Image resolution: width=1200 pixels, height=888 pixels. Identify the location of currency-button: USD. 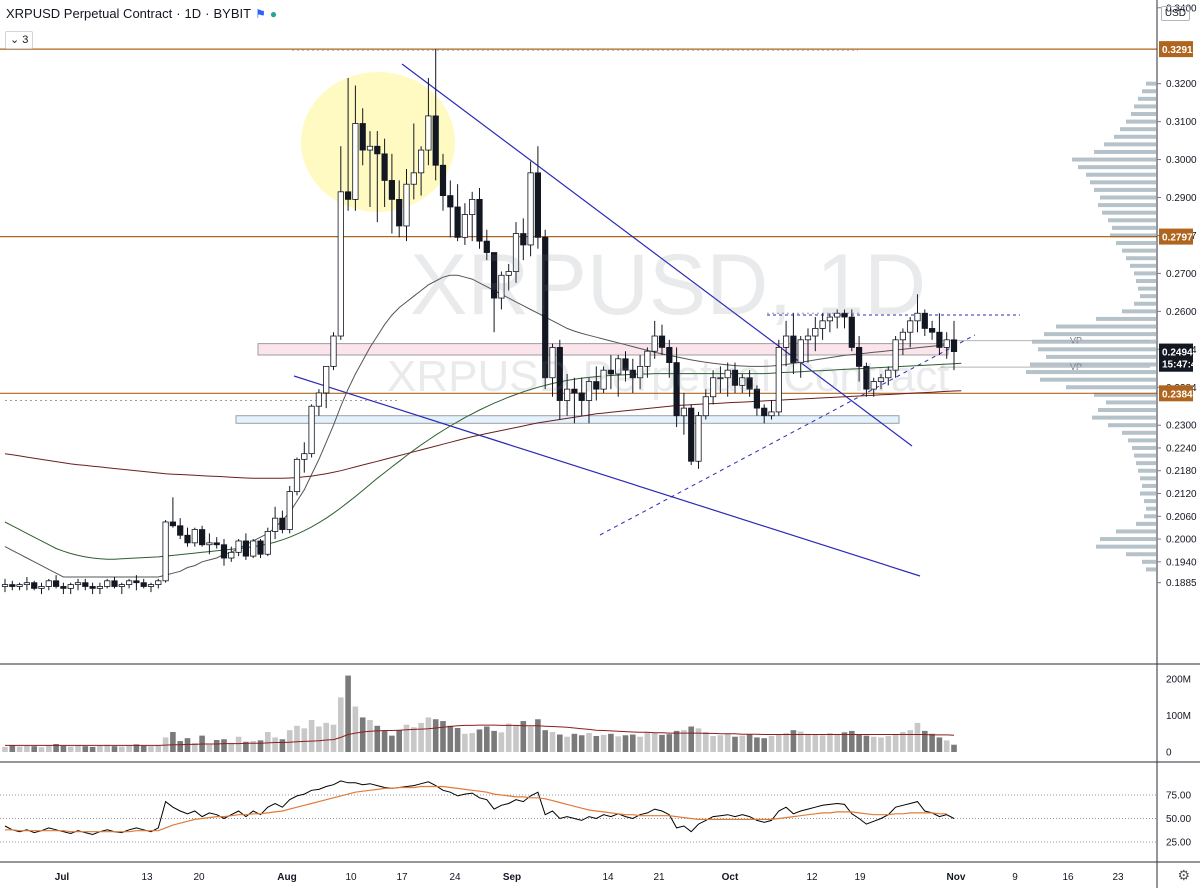
(1175, 13).